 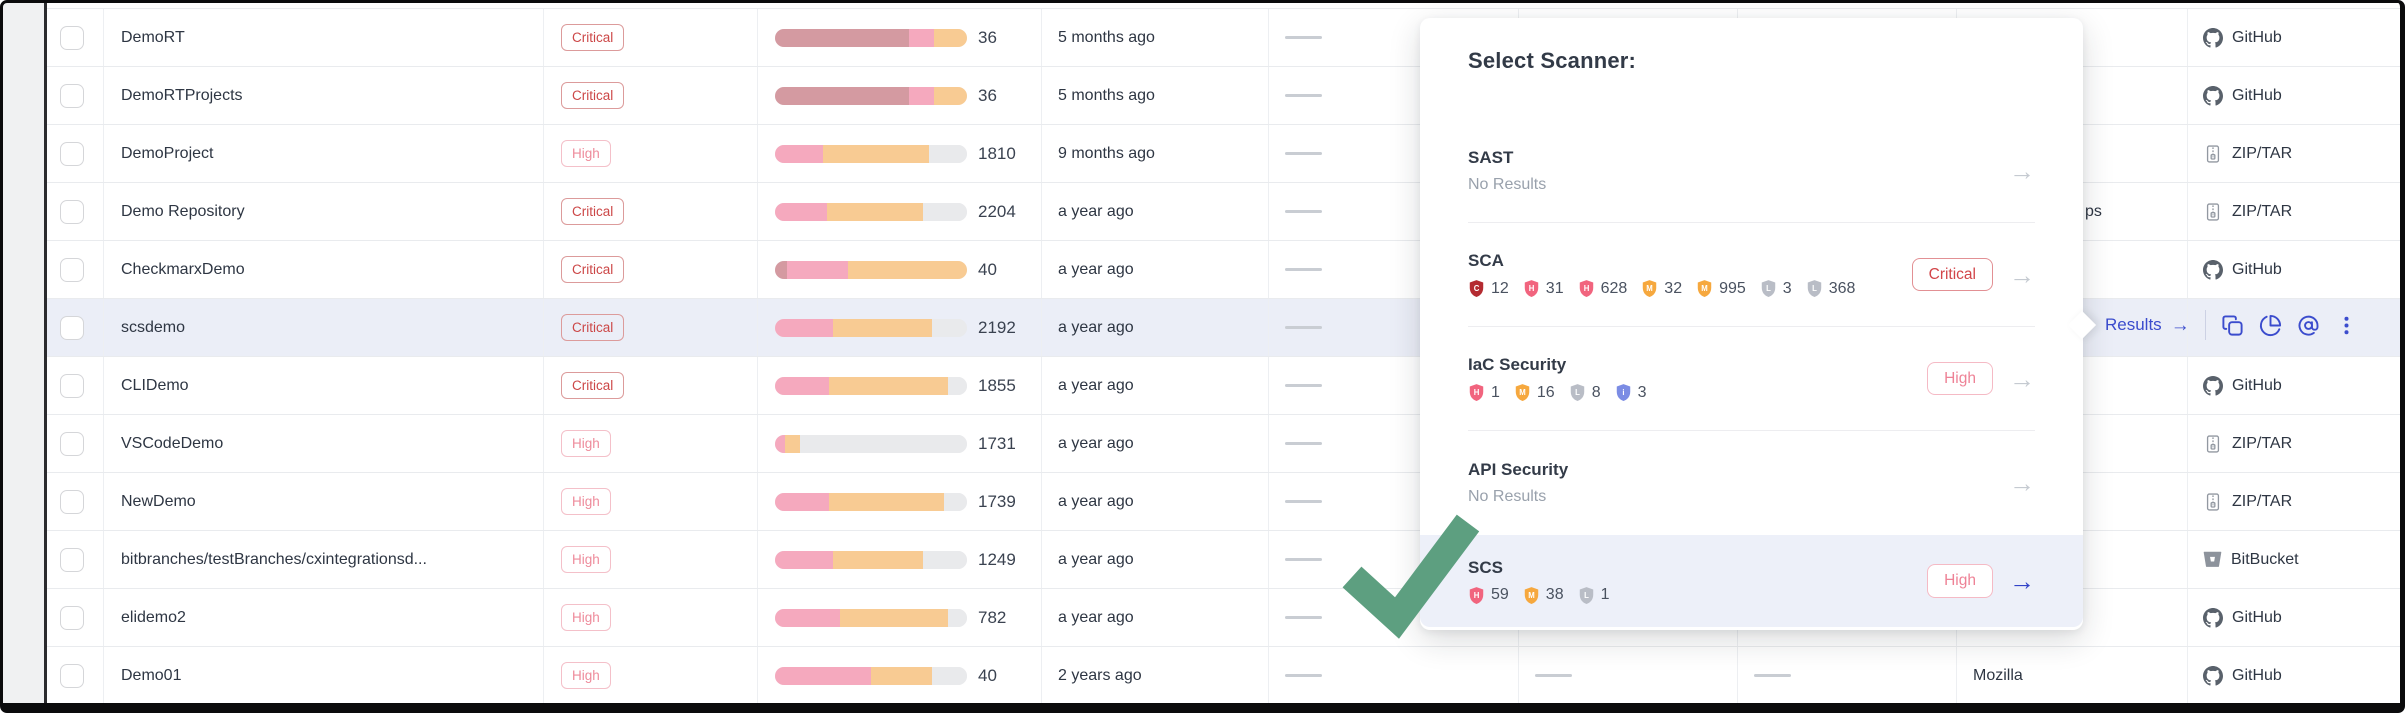 I want to click on project-name: CLIDemo, so click(x=155, y=385).